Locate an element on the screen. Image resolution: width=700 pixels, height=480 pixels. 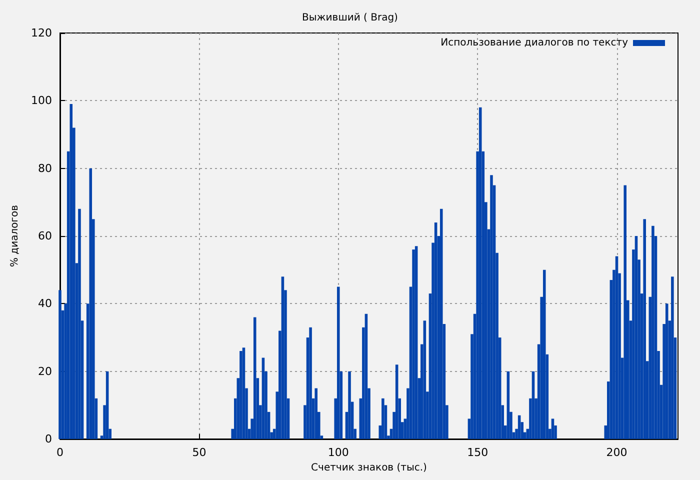
x-tick-label: 100 is located at coordinates (338, 452).